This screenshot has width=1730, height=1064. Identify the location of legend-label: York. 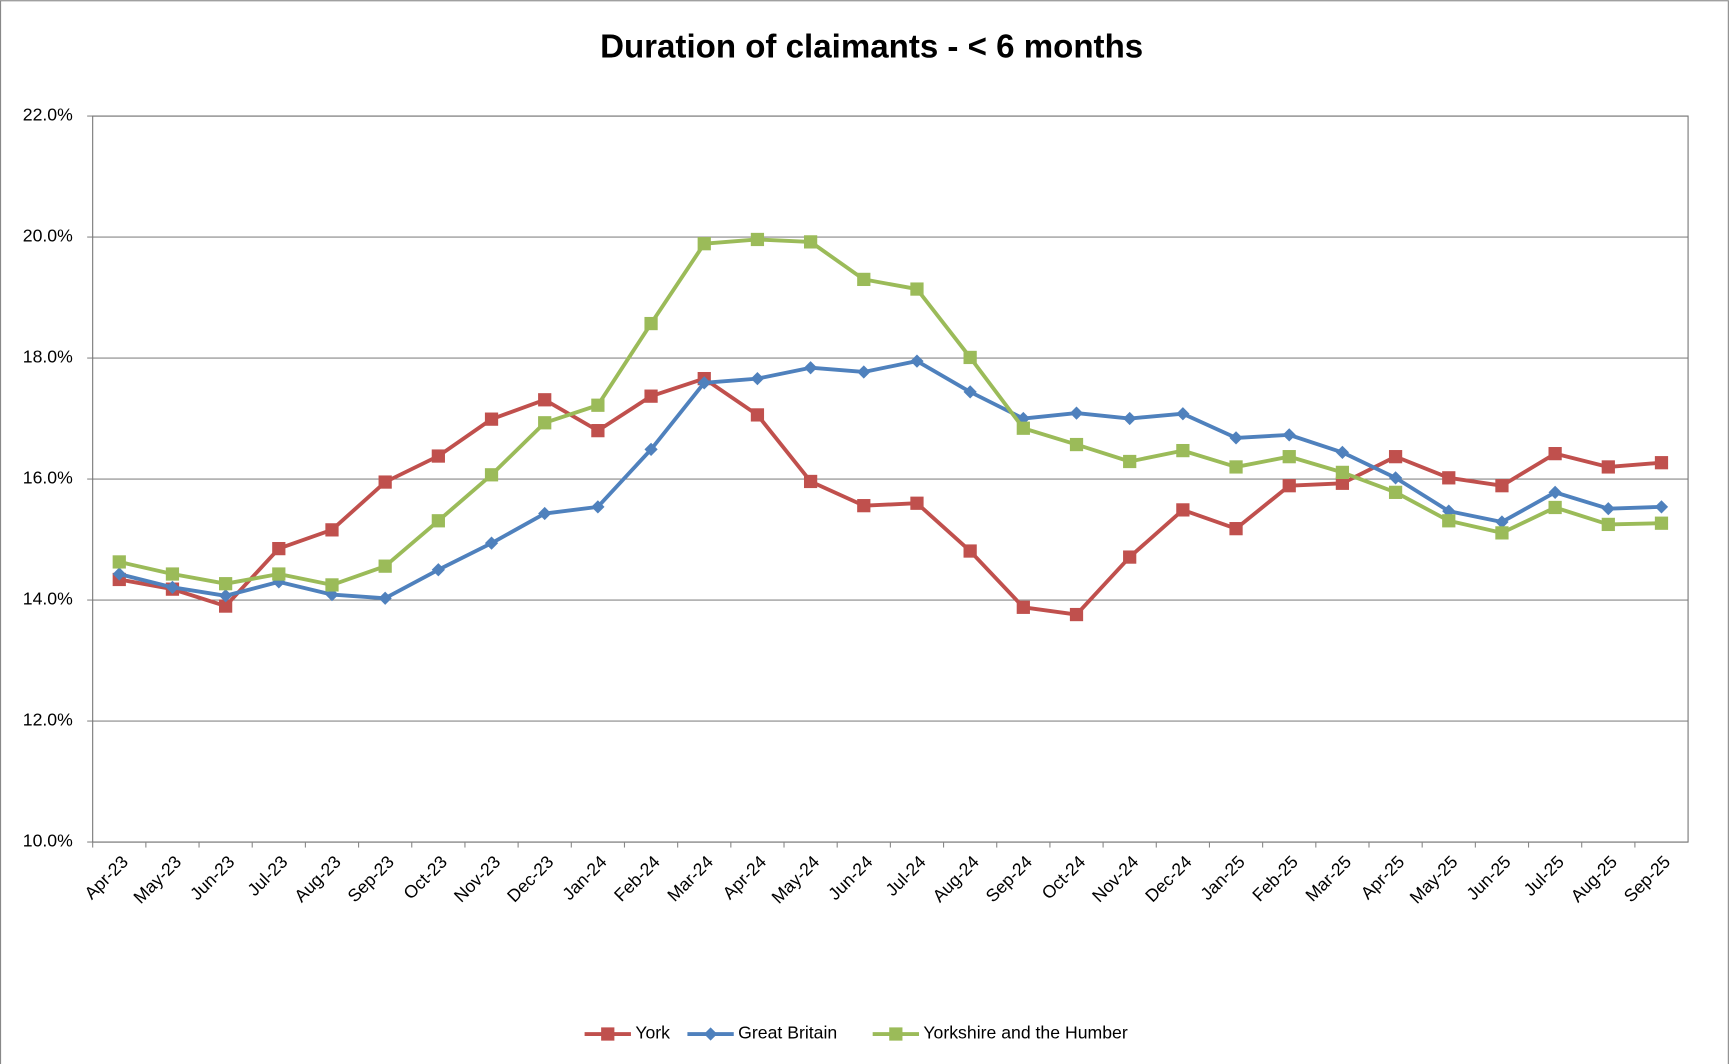
(652, 1033).